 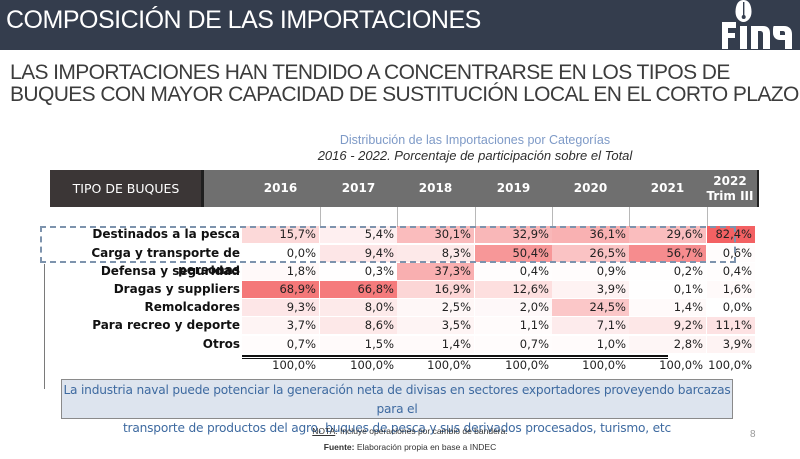 I want to click on column-header: 2017, so click(x=358, y=188).